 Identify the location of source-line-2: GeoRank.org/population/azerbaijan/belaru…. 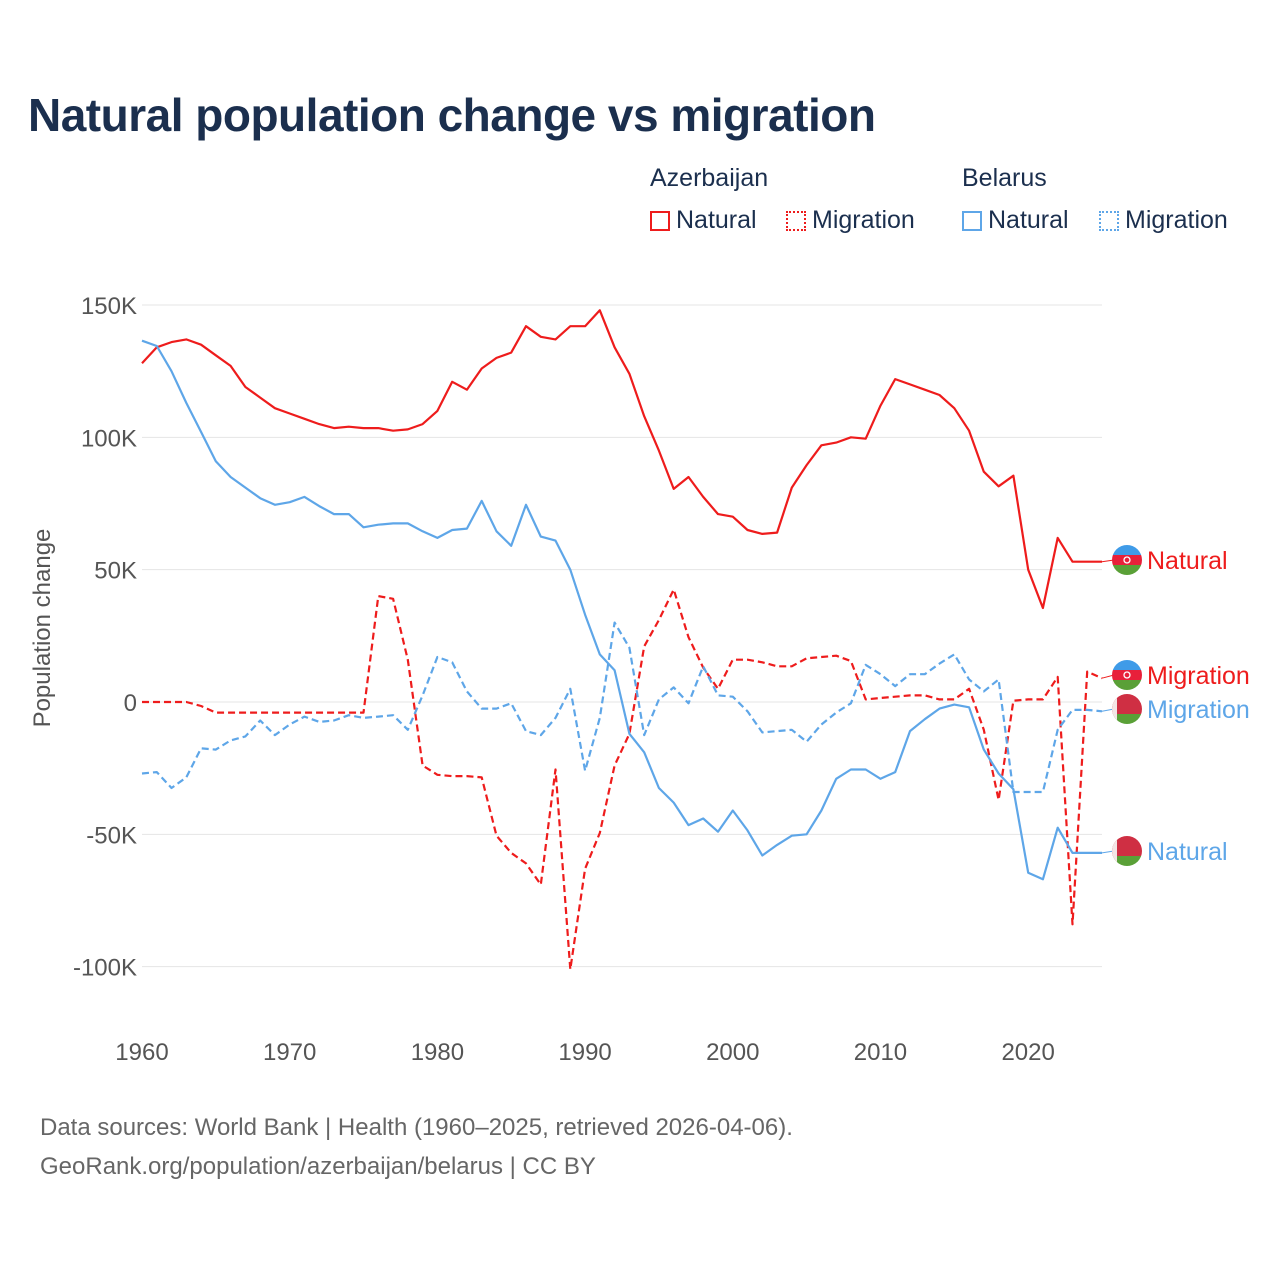
(318, 1166).